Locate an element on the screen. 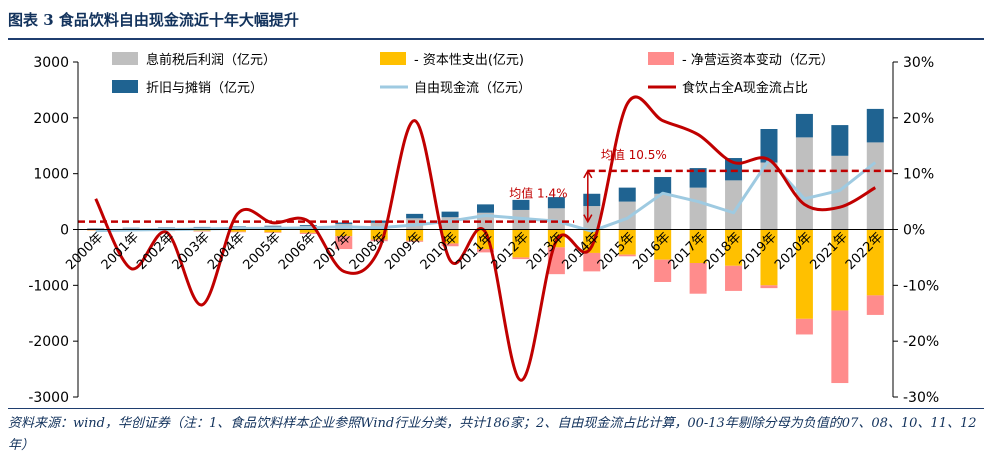 Image resolution: width=992 pixels, height=463 pixels. figure-title: 图表 3 食品饮料自由现金流近十年大幅提升 is located at coordinates (153, 20).